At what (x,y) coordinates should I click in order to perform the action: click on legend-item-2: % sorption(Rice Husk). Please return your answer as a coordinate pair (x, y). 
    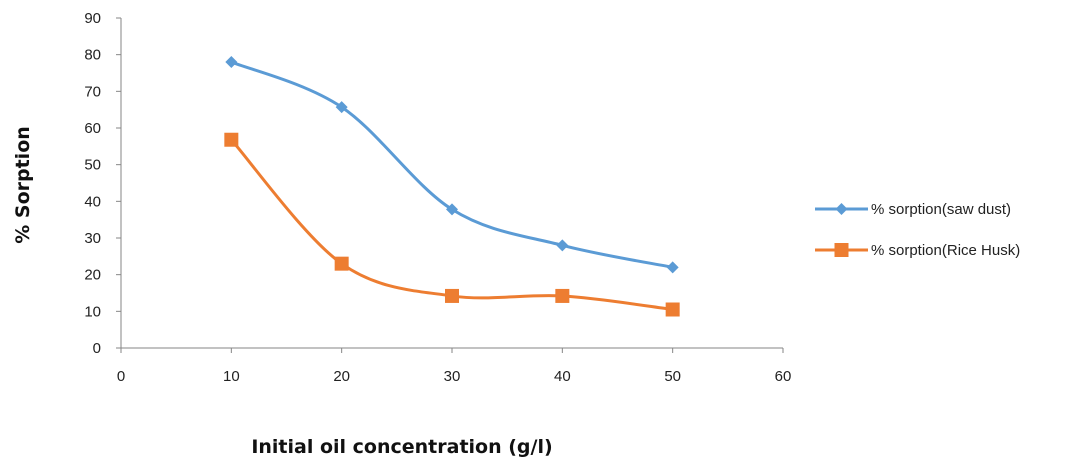
    Looking at the image, I should click on (917, 250).